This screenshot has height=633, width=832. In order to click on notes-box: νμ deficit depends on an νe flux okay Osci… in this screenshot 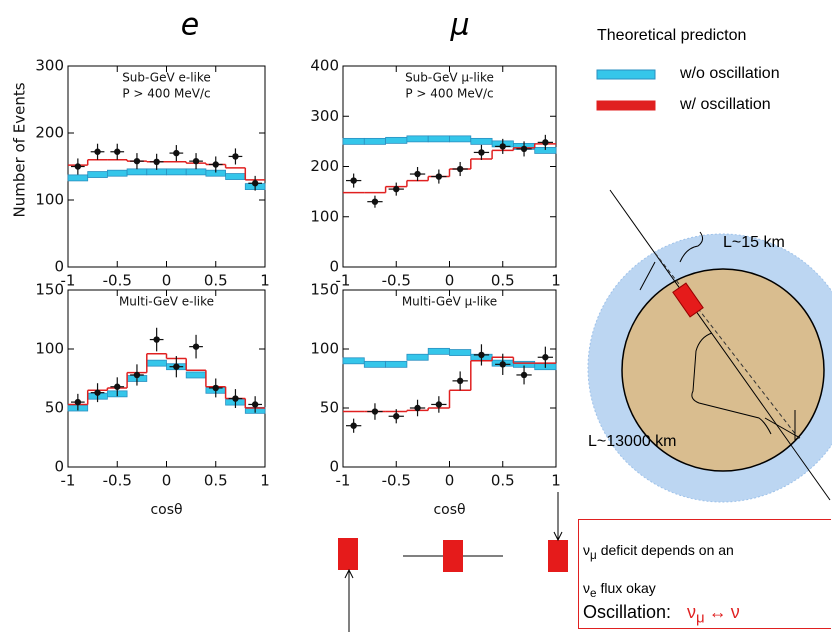, I will do `click(704, 574)`.